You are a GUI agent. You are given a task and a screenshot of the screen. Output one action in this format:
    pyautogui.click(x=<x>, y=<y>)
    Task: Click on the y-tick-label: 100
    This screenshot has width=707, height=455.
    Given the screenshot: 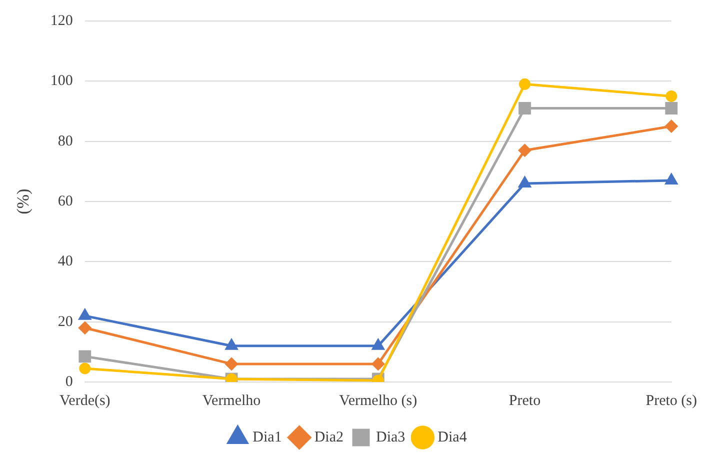 What is the action you would take?
    pyautogui.click(x=61, y=81)
    